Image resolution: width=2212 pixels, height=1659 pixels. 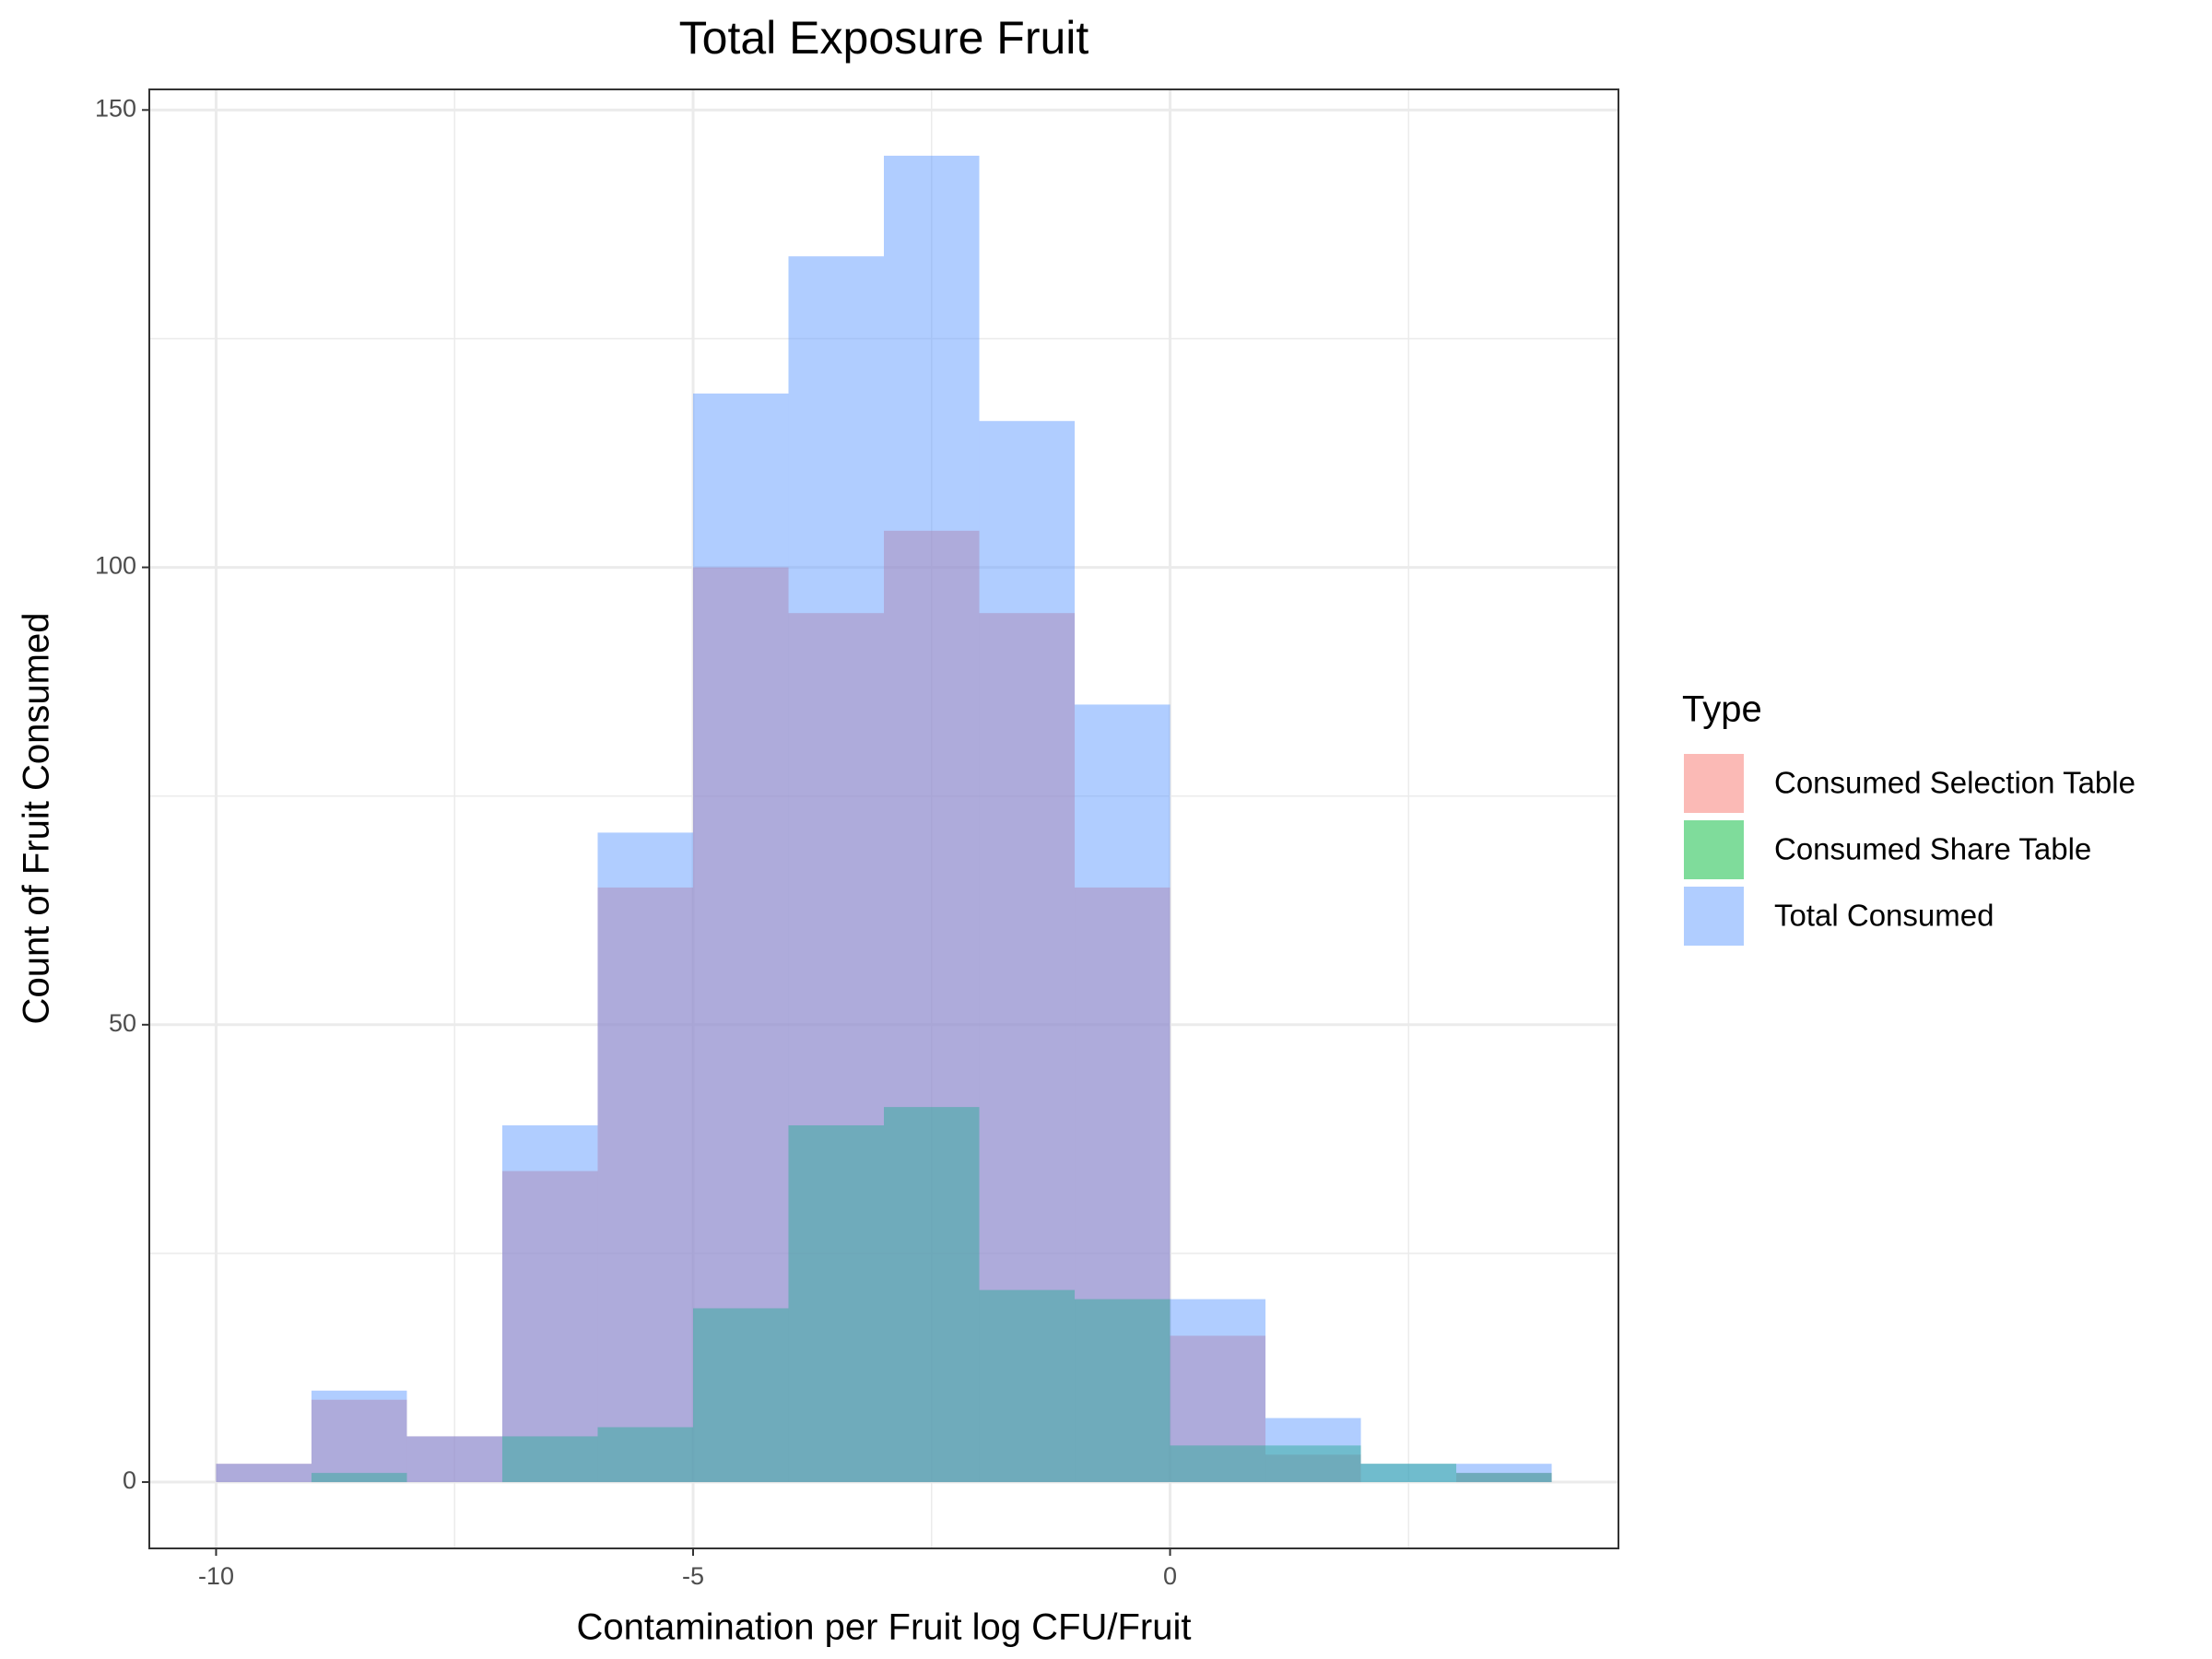 I want to click on x-tick-label: 0, so click(x=1170, y=1576).